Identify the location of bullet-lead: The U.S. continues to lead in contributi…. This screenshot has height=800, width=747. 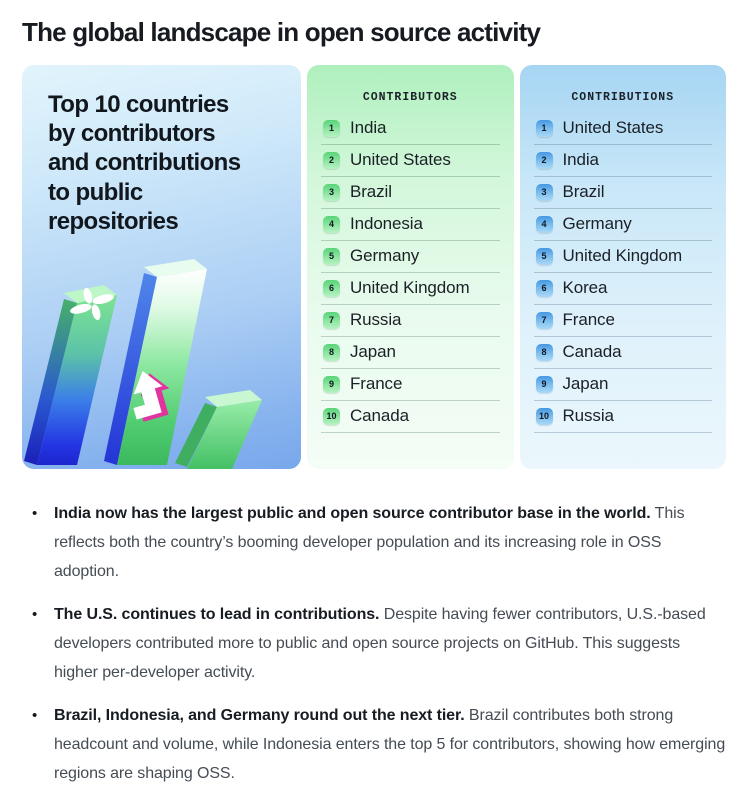
(217, 614).